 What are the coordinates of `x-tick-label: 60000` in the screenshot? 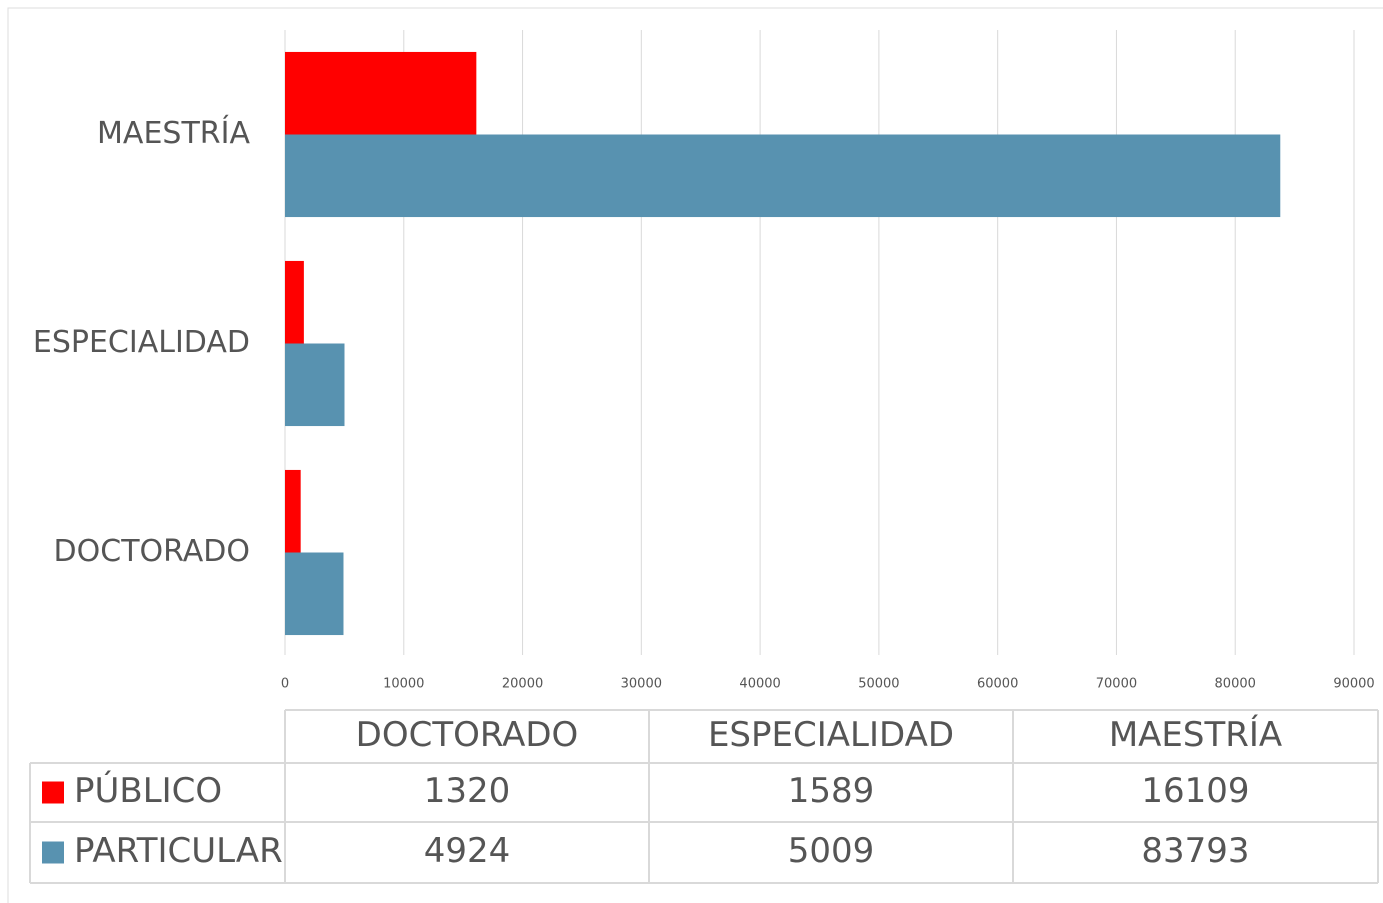 It's located at (997, 684).